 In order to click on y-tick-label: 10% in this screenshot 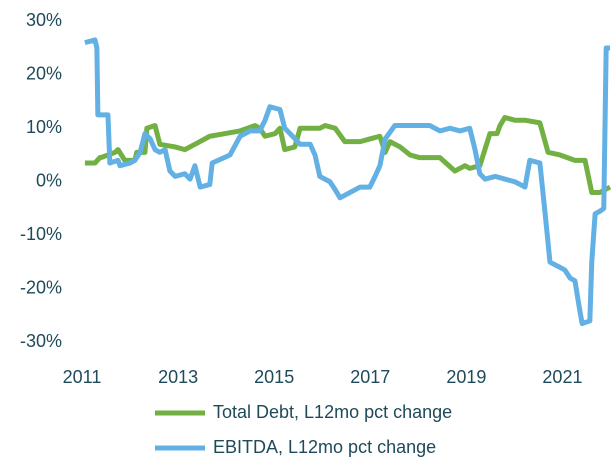, I will do `click(44, 127)`.